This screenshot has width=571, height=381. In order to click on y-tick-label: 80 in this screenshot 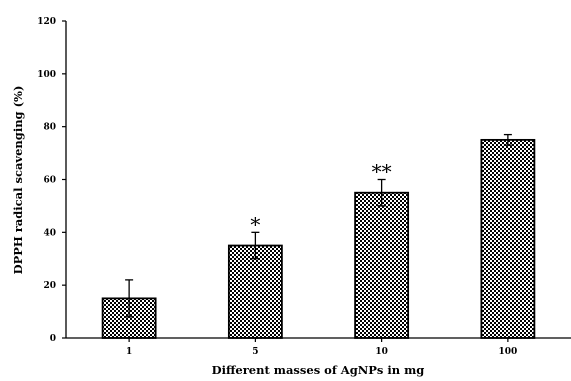, I will do `click(49, 128)`.